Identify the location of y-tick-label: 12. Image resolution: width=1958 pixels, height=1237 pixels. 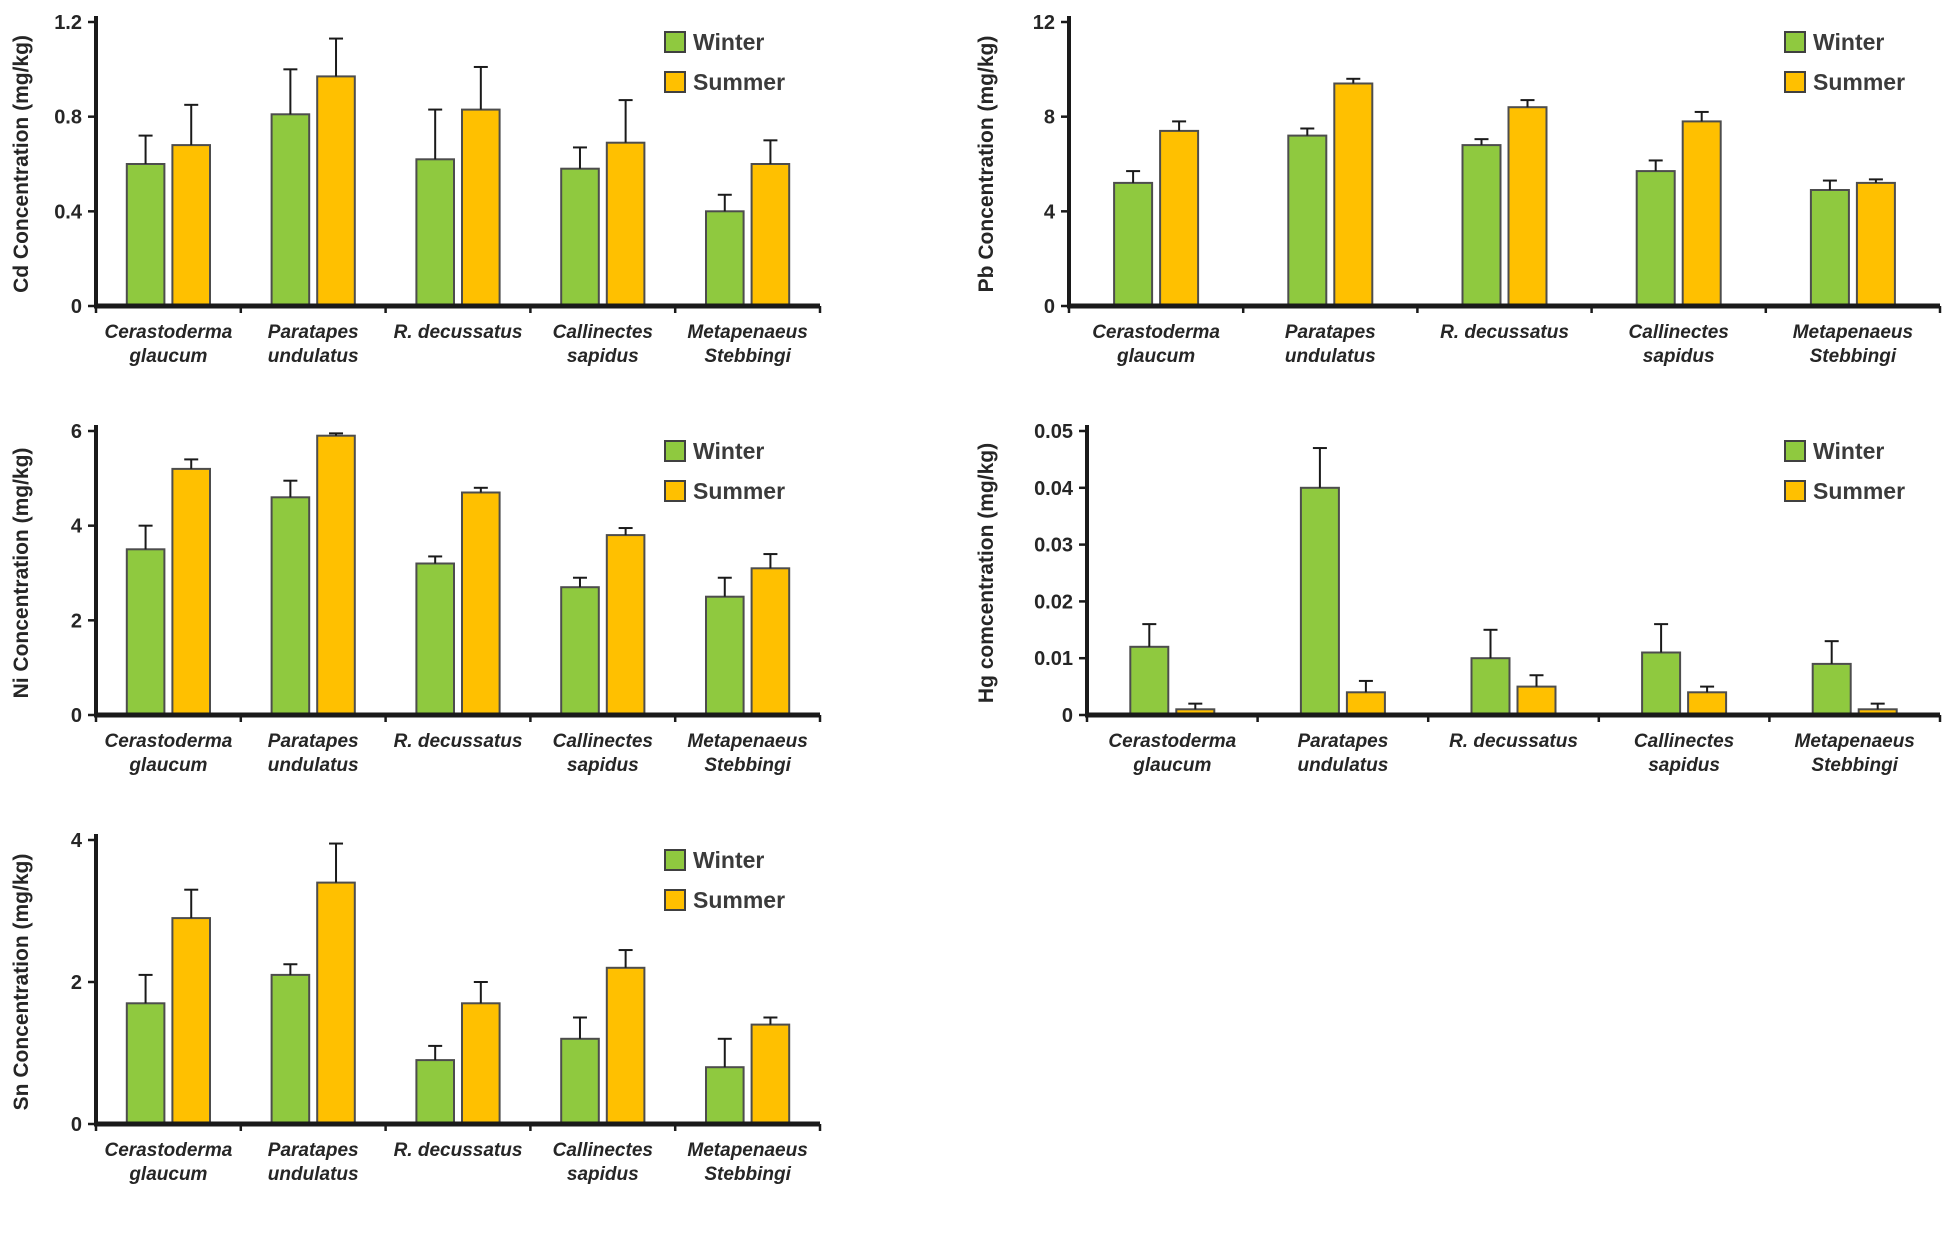
(1044, 23).